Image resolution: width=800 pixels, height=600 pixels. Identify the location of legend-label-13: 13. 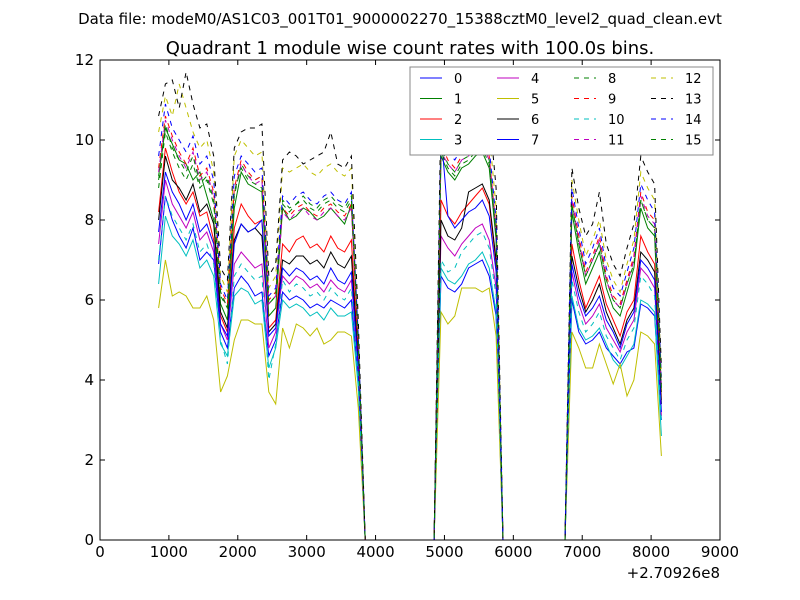
(693, 100).